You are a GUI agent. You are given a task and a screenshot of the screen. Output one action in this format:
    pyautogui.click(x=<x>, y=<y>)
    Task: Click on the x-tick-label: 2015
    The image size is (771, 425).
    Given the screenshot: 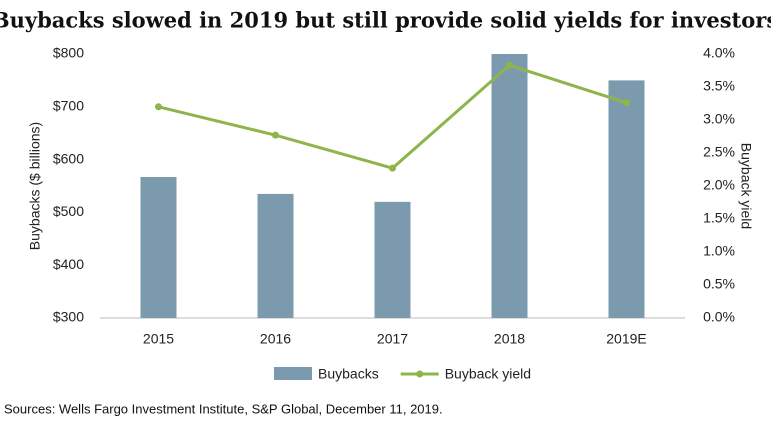 What is the action you would take?
    pyautogui.click(x=158, y=339)
    